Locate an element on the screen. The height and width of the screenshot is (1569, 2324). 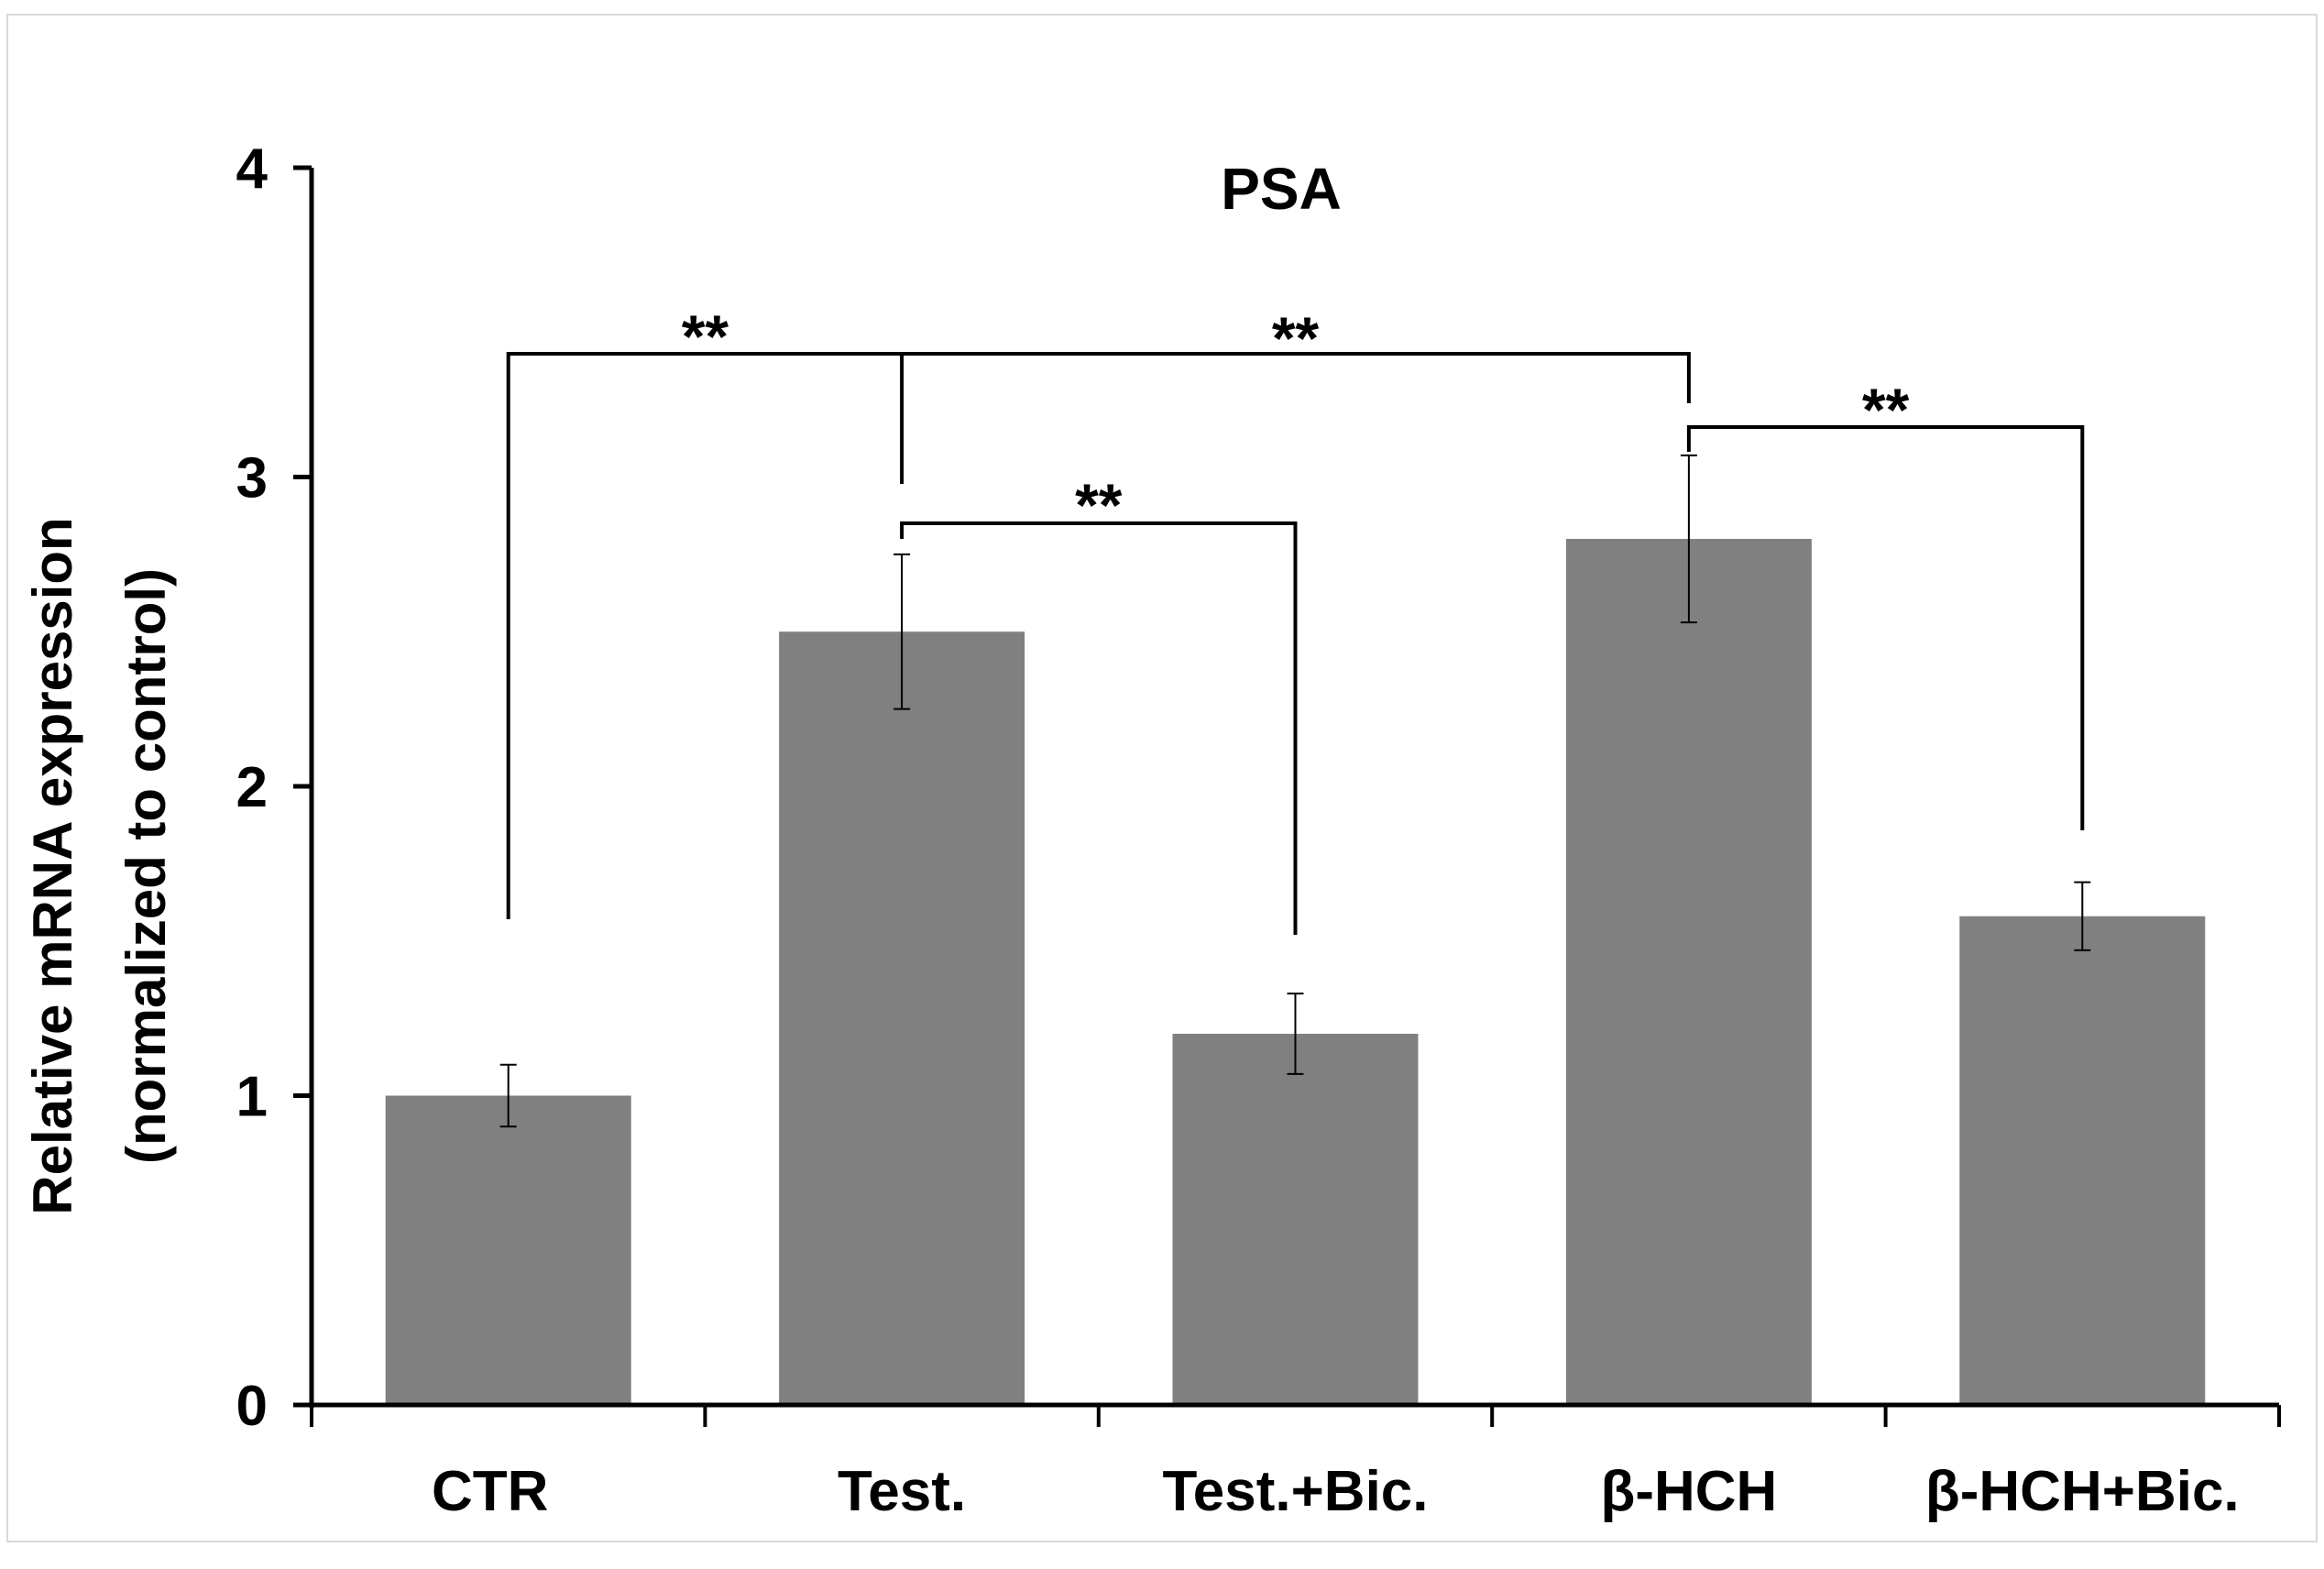
x-tick-label-1: Test. is located at coordinates (902, 1491).